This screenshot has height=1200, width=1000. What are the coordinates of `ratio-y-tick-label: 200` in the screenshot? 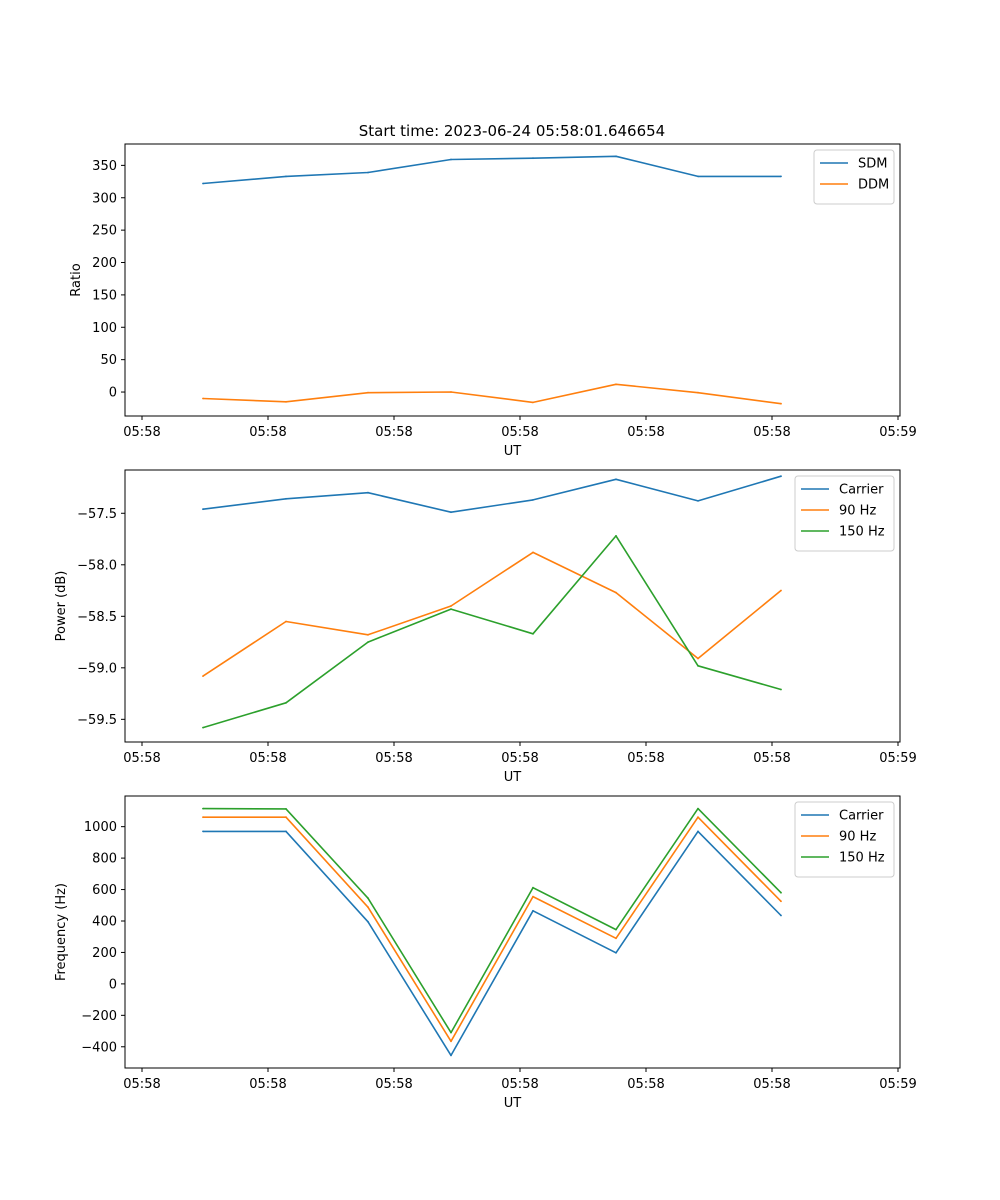 It's located at (104, 263).